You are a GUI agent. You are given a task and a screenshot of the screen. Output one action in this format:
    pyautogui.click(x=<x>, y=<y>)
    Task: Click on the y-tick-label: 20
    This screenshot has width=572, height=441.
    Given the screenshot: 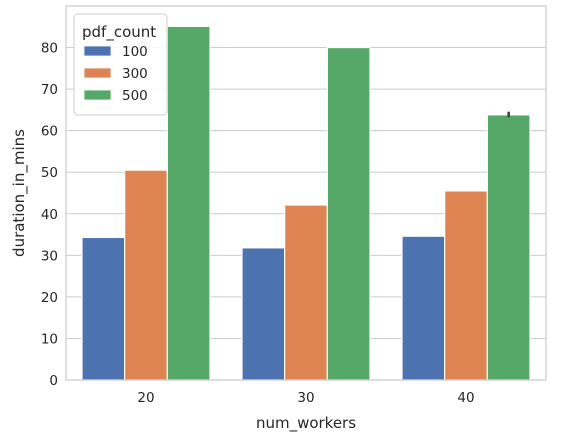 What is the action you would take?
    pyautogui.click(x=49, y=298)
    